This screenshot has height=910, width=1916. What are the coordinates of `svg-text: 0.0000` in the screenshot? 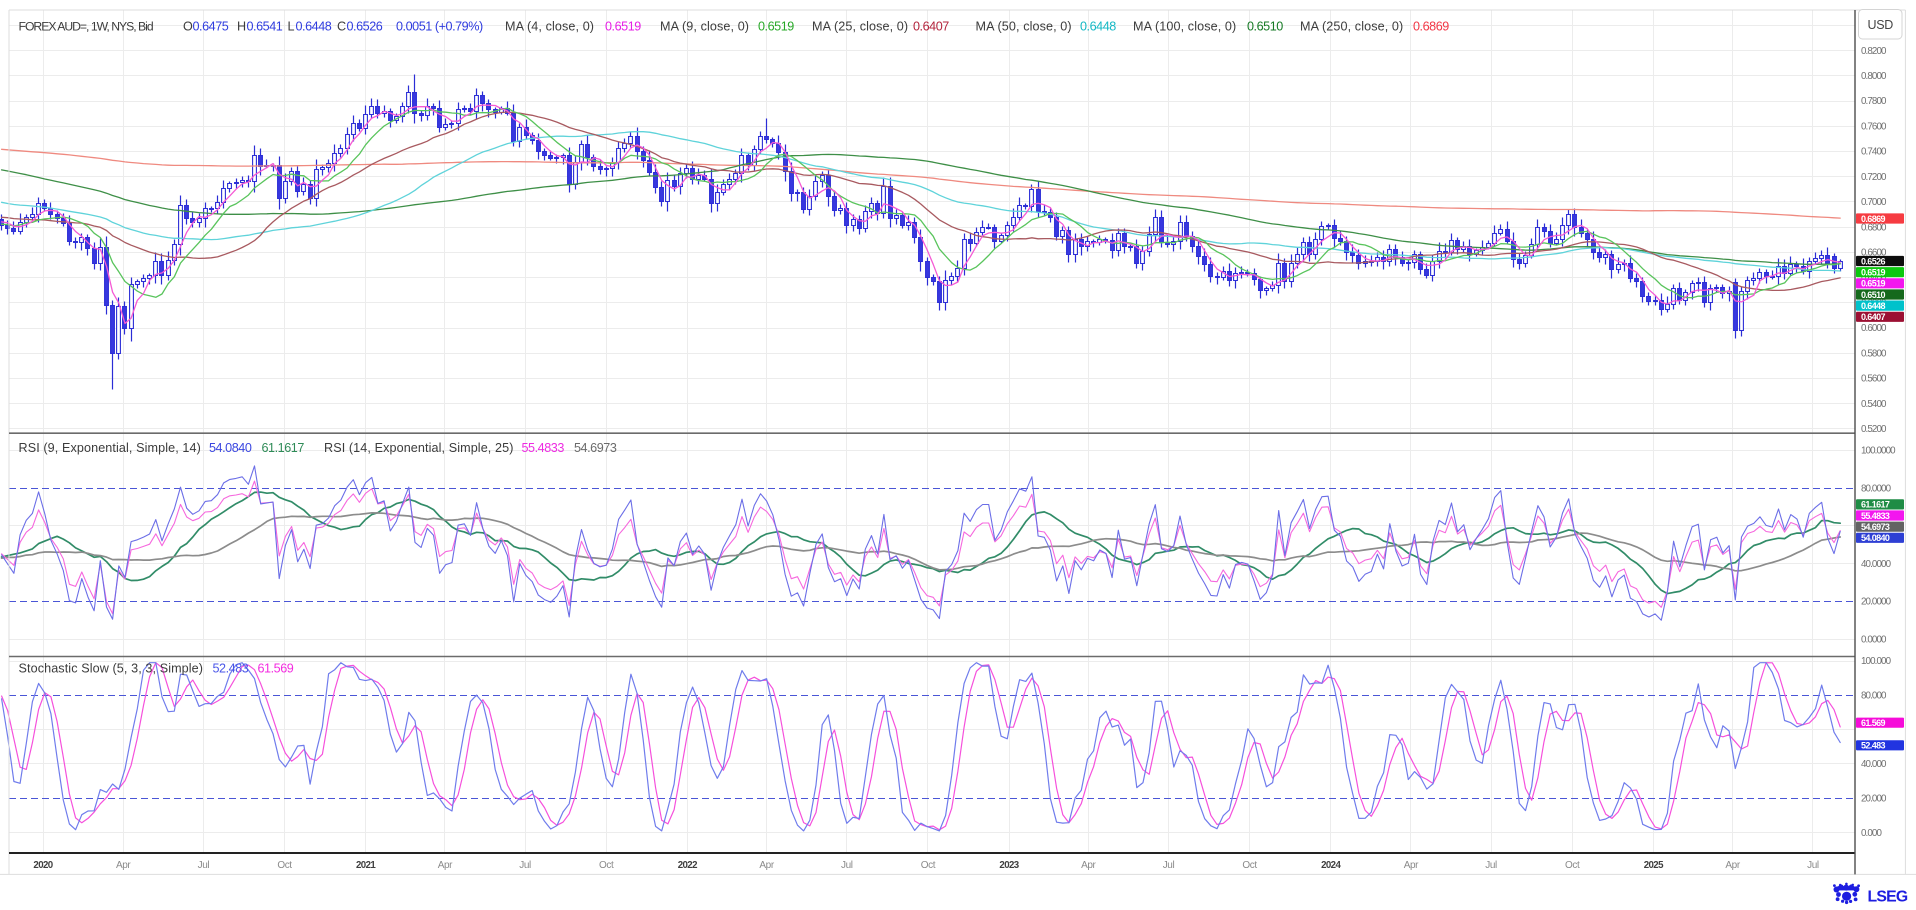 It's located at (1874, 639).